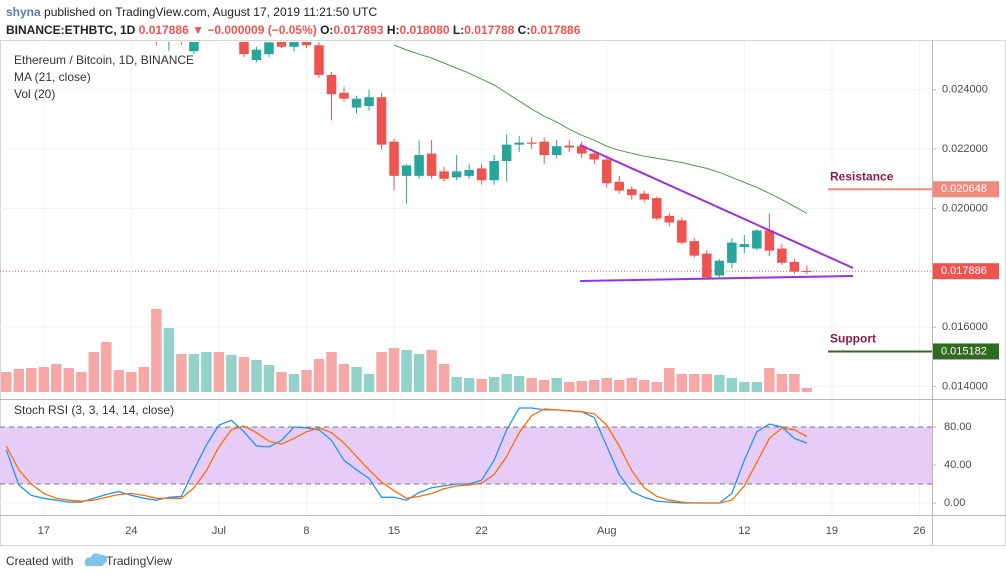 The width and height of the screenshot is (1006, 579). I want to click on y-tick-label: 0.024000, so click(965, 90).